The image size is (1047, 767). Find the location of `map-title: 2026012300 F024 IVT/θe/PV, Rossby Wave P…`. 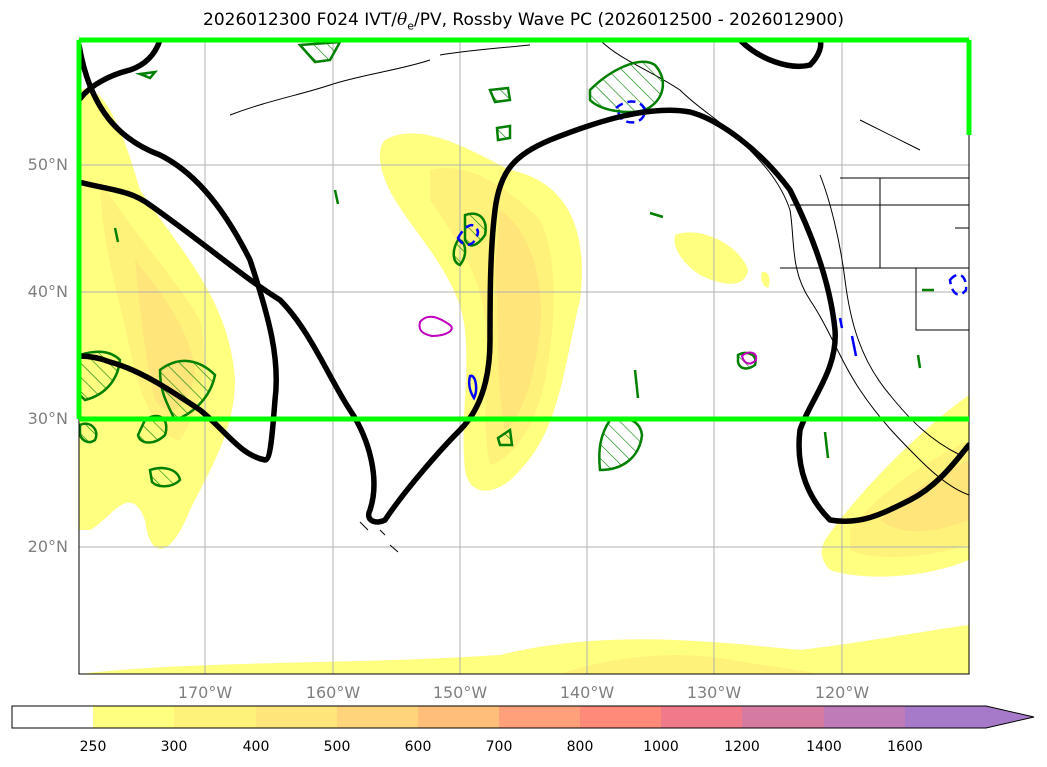

map-title: 2026012300 F024 IVT/θe/PV, Rossby Wave P… is located at coordinates (523, 21).